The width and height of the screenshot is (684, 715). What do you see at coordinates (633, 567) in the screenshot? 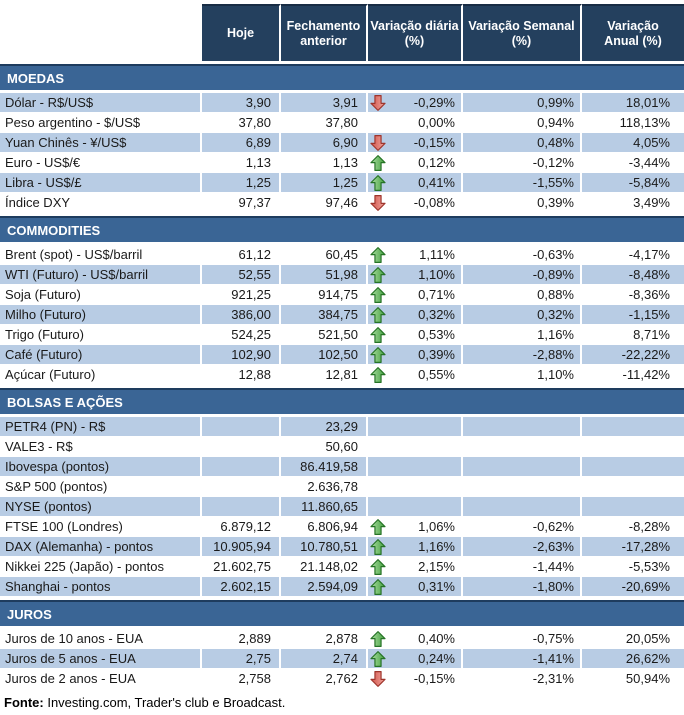
I see `annual-variation-value: -5,53%` at bounding box center [633, 567].